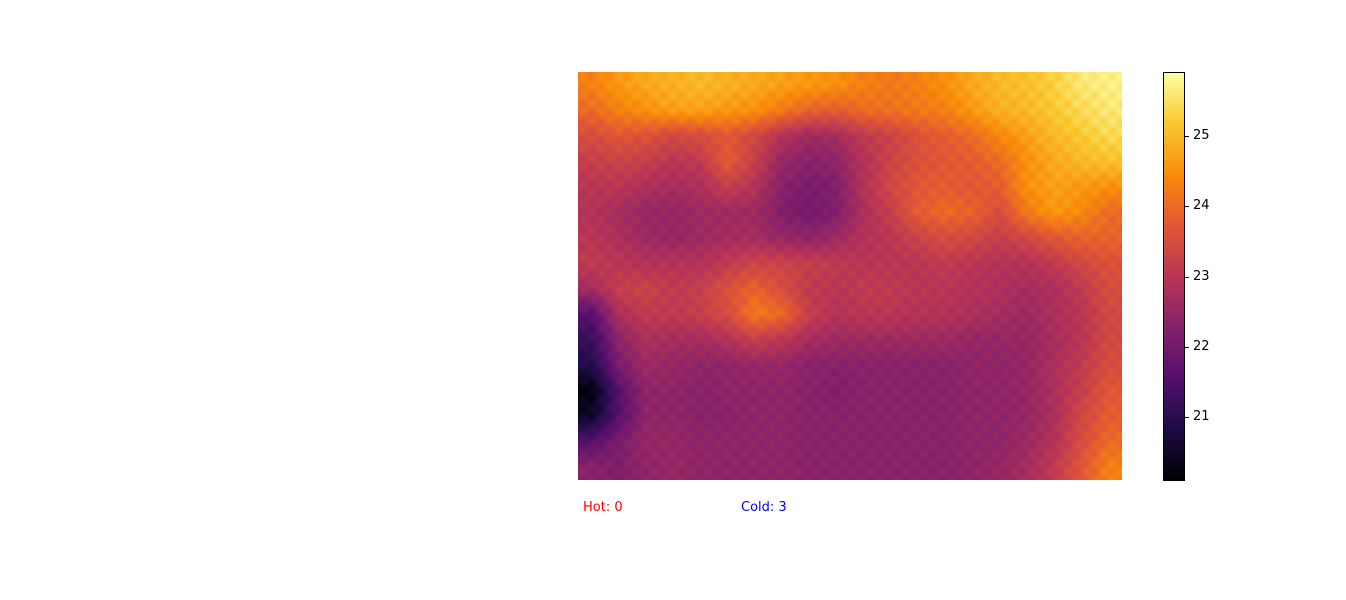  I want to click on colorbar-gradient, so click(1174, 276).